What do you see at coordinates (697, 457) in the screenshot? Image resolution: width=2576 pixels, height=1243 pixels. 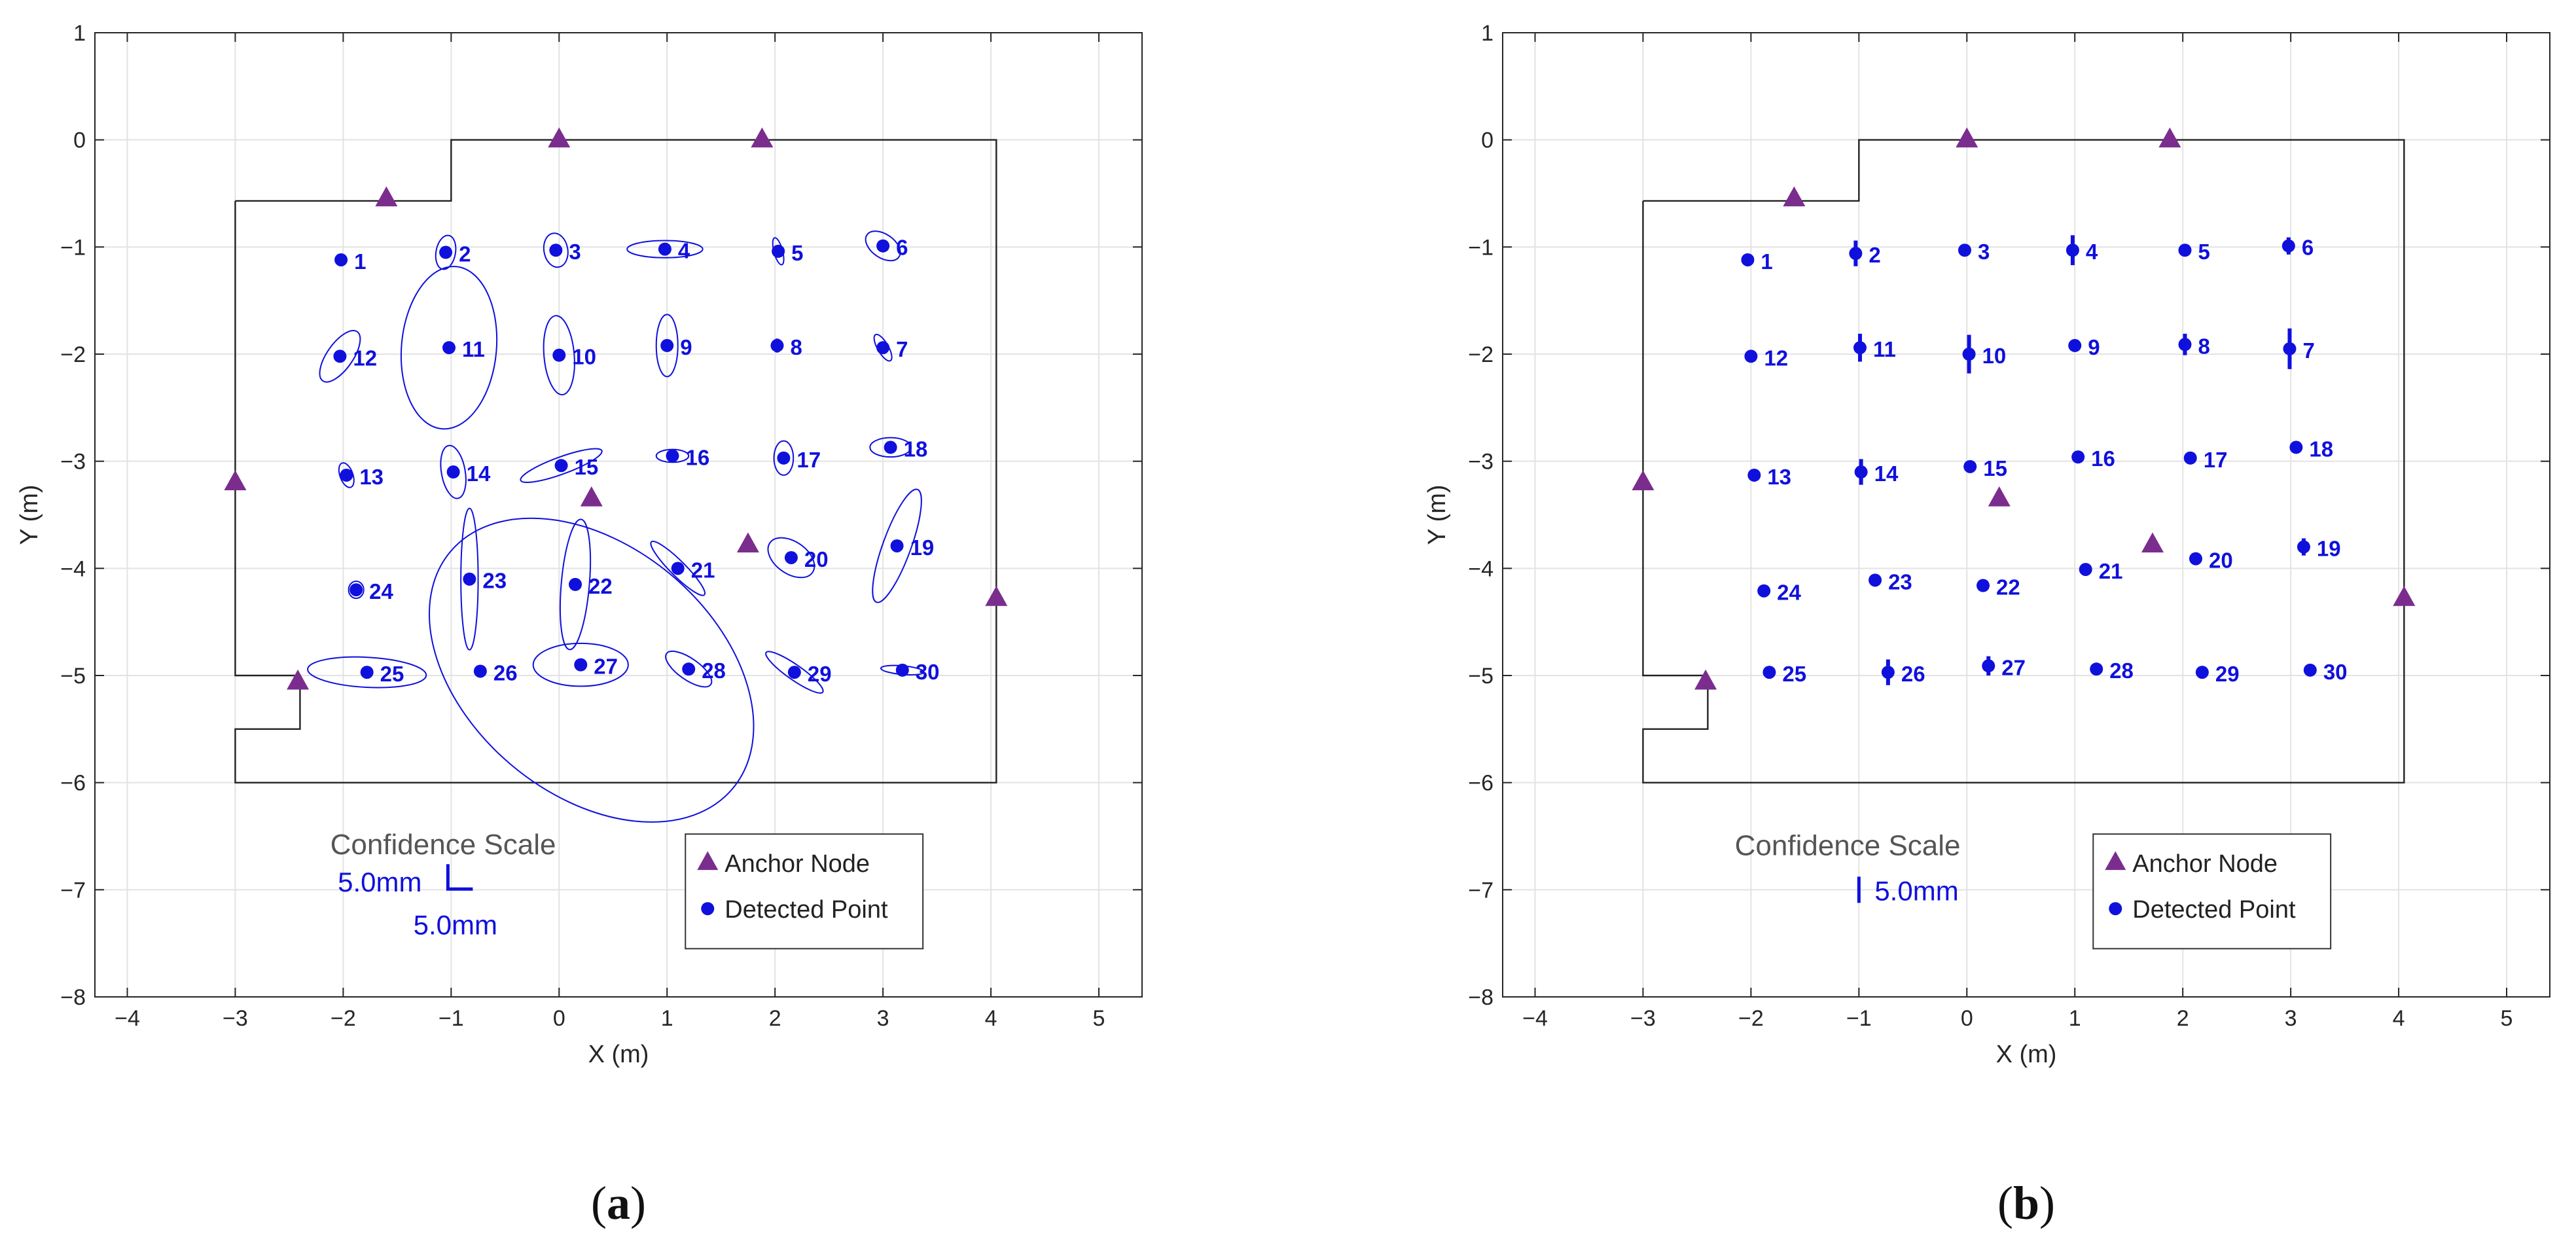 I see `point-label: 16` at bounding box center [697, 457].